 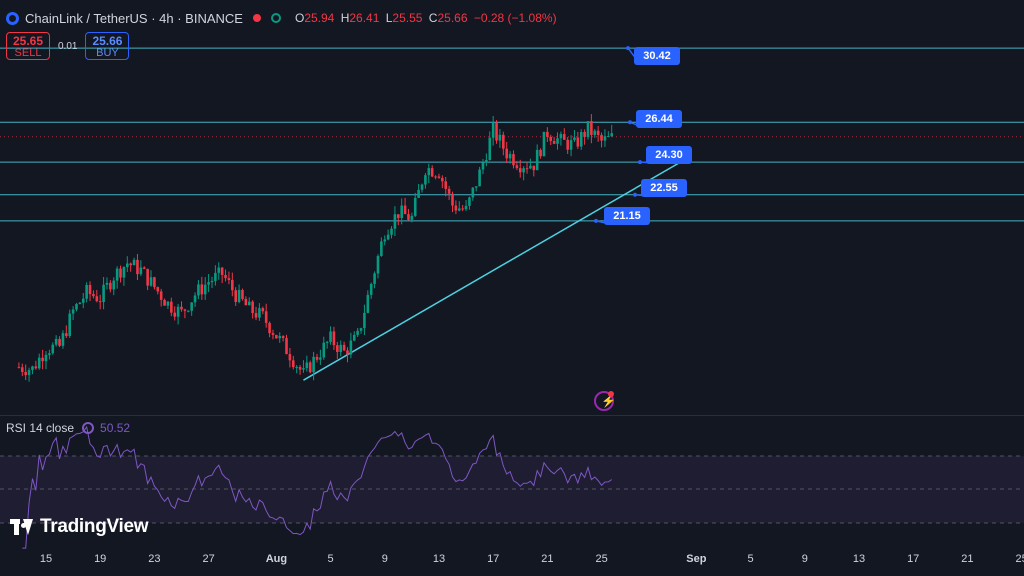 I want to click on tag-anchor, so click(x=596, y=220).